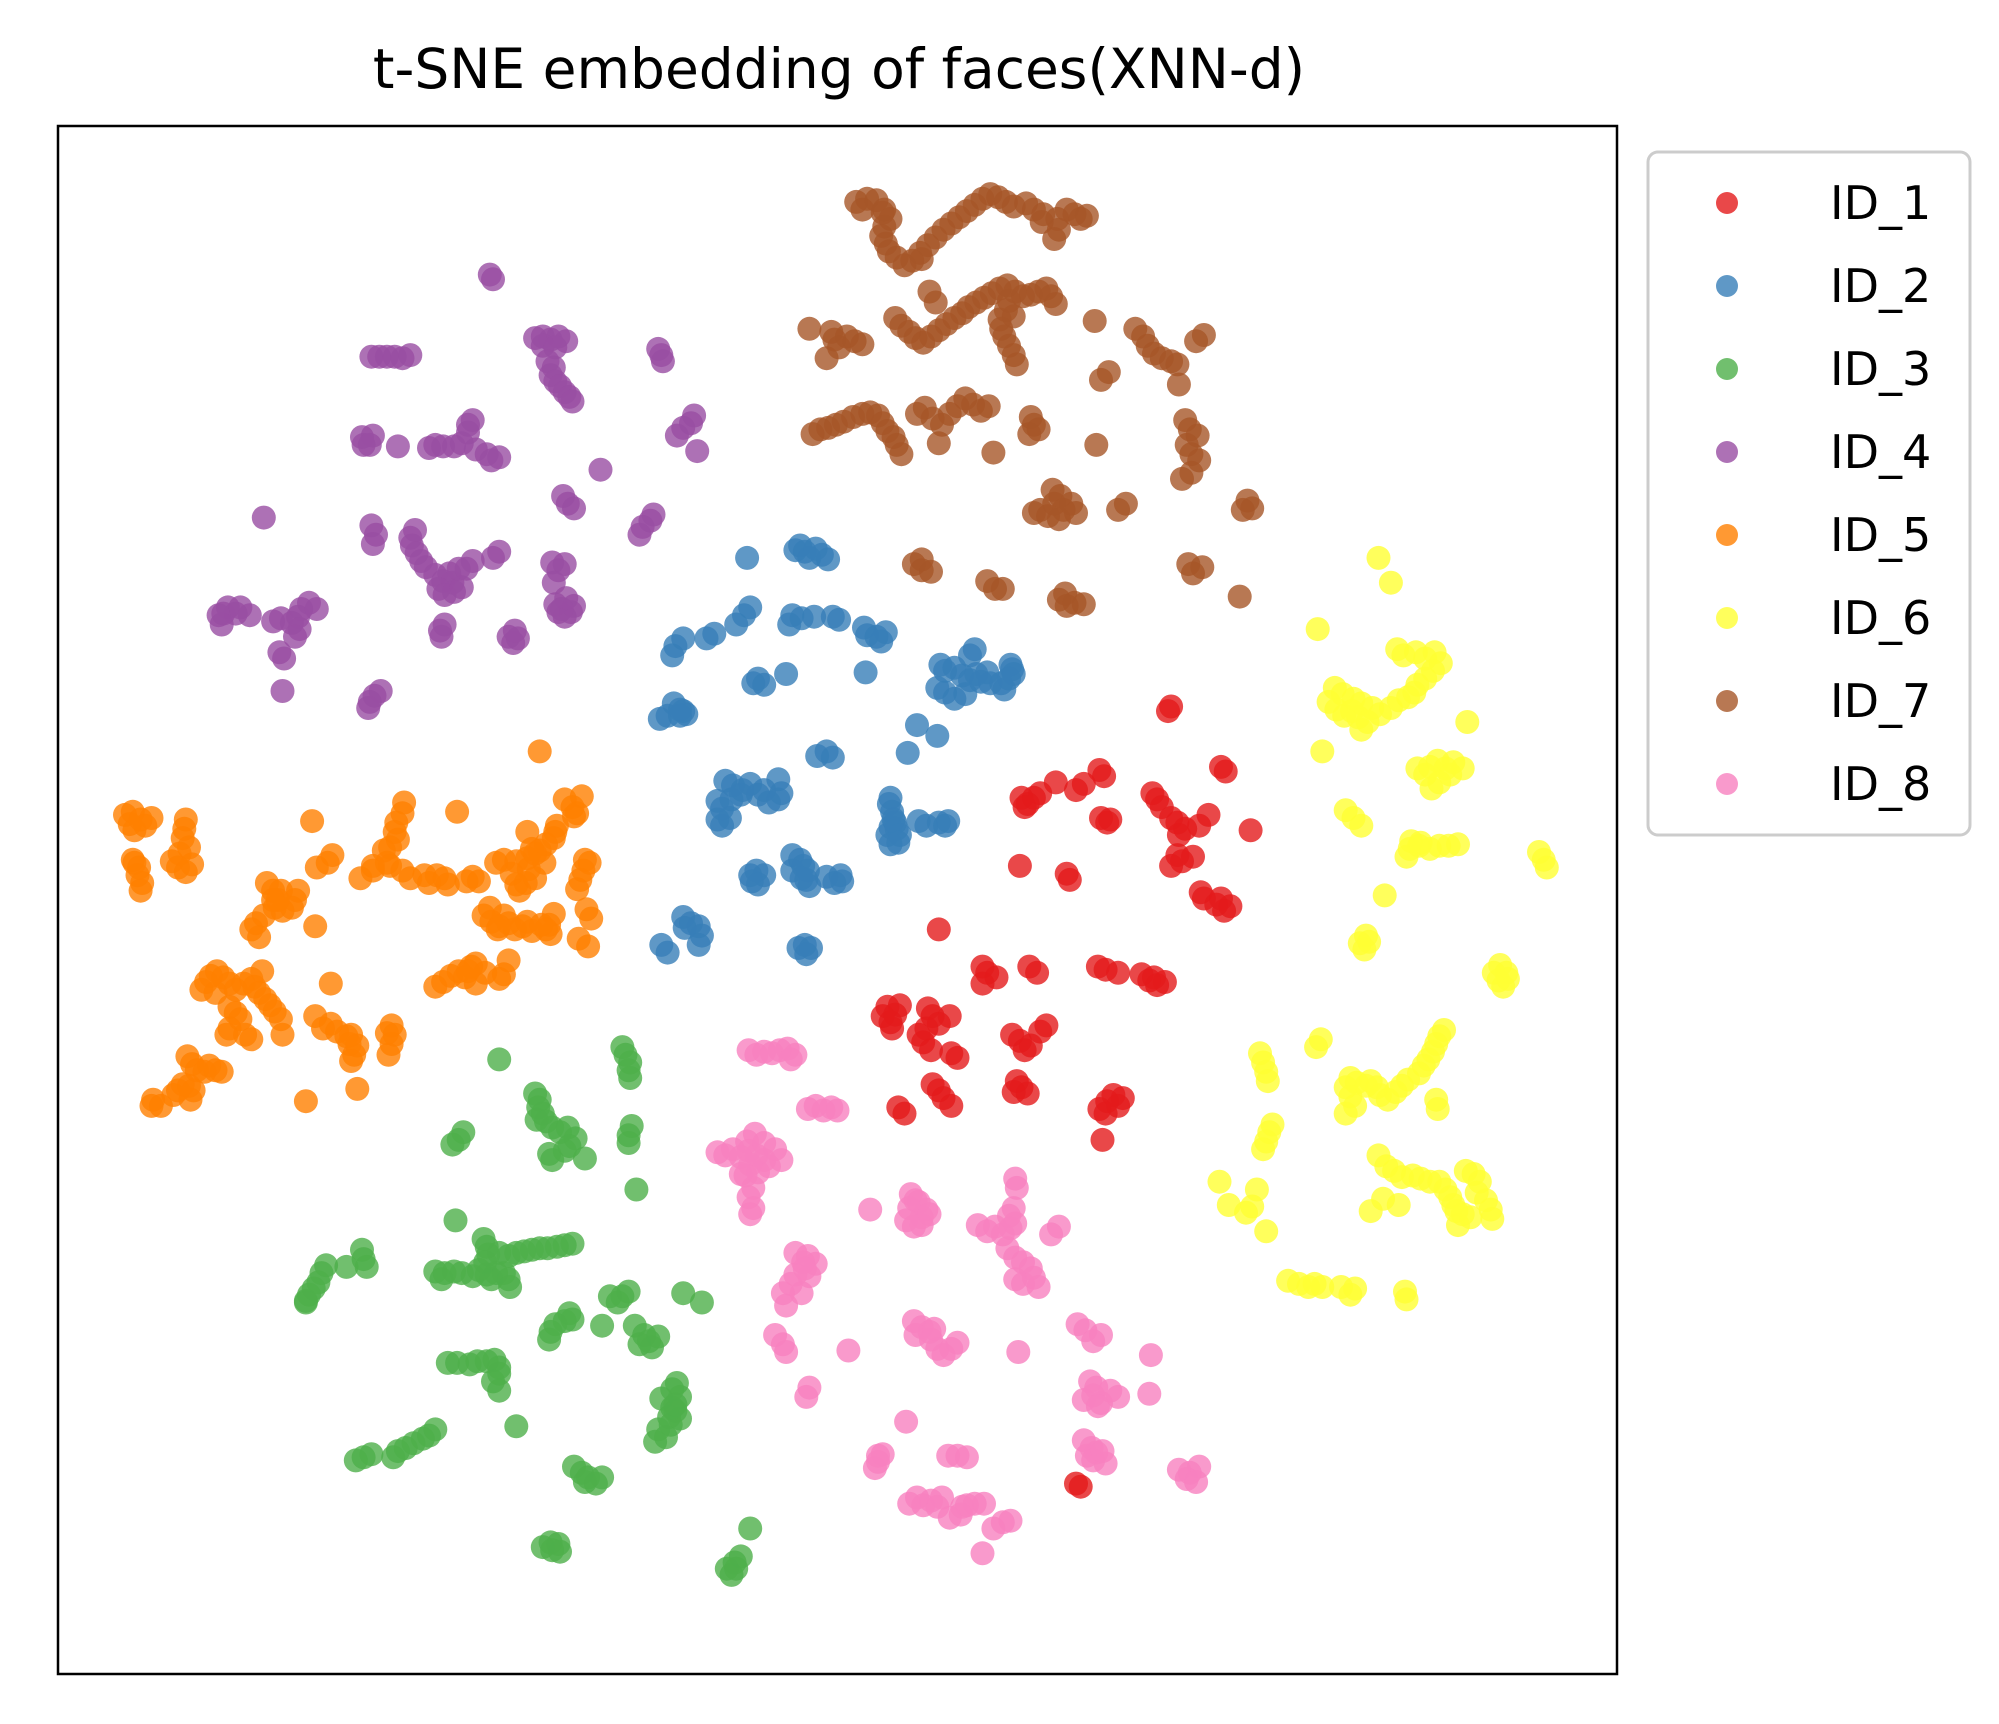 The height and width of the screenshot is (1724, 1999). Describe the element at coordinates (1880, 369) in the screenshot. I see `legend-label: ID_3` at that location.